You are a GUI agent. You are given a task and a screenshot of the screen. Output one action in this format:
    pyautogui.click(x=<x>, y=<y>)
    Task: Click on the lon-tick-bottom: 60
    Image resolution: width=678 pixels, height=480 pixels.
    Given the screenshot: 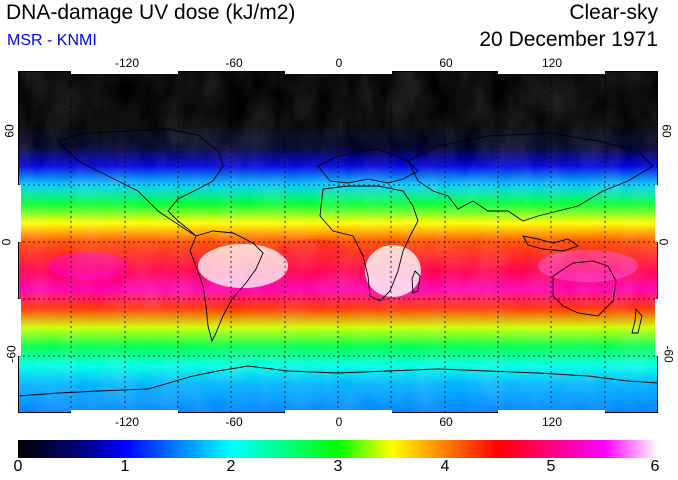 What is the action you would take?
    pyautogui.click(x=446, y=422)
    